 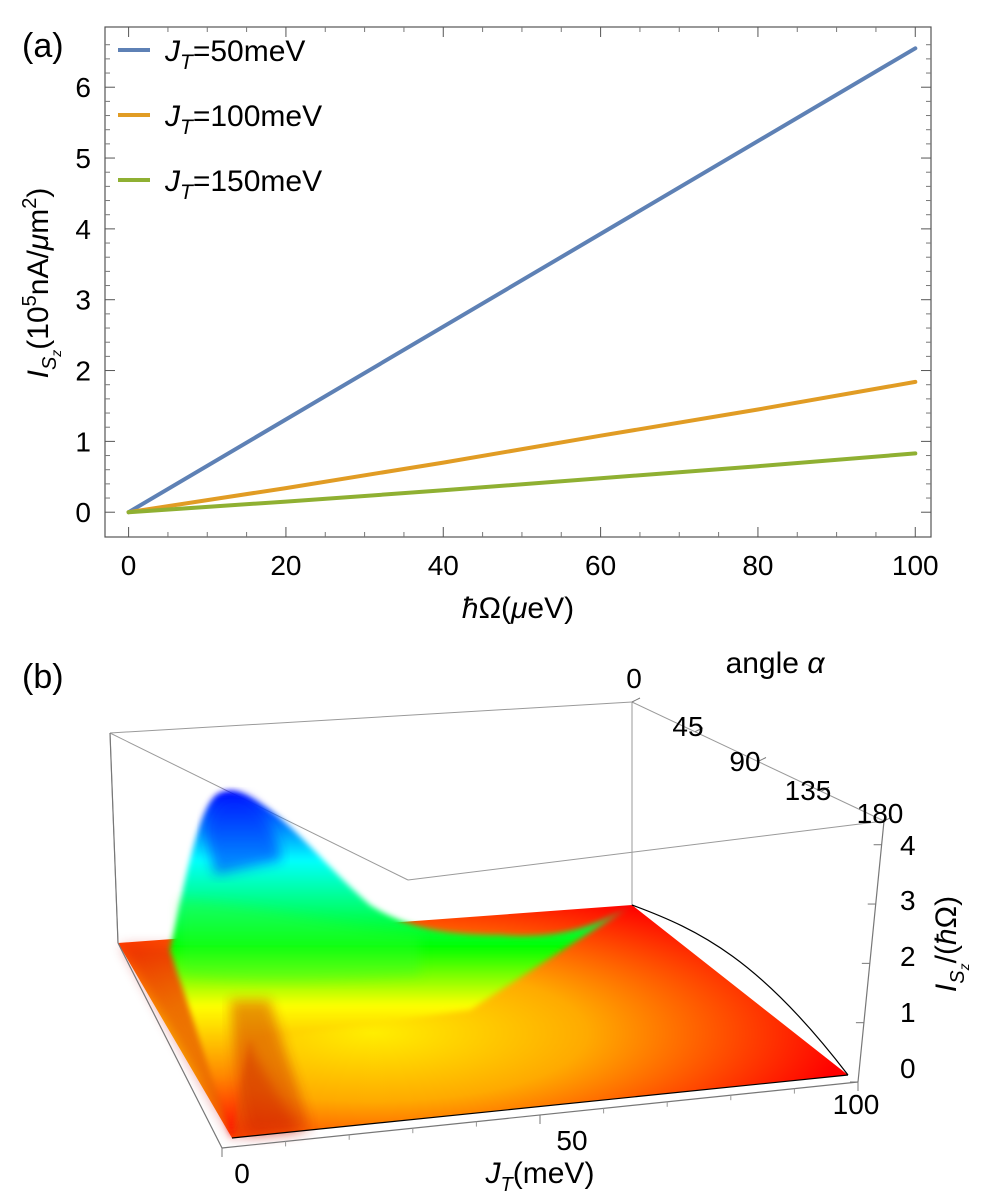 What do you see at coordinates (41, 283) in the screenshot?
I see `y-axis-title-a: ISz(105nA/μm2)` at bounding box center [41, 283].